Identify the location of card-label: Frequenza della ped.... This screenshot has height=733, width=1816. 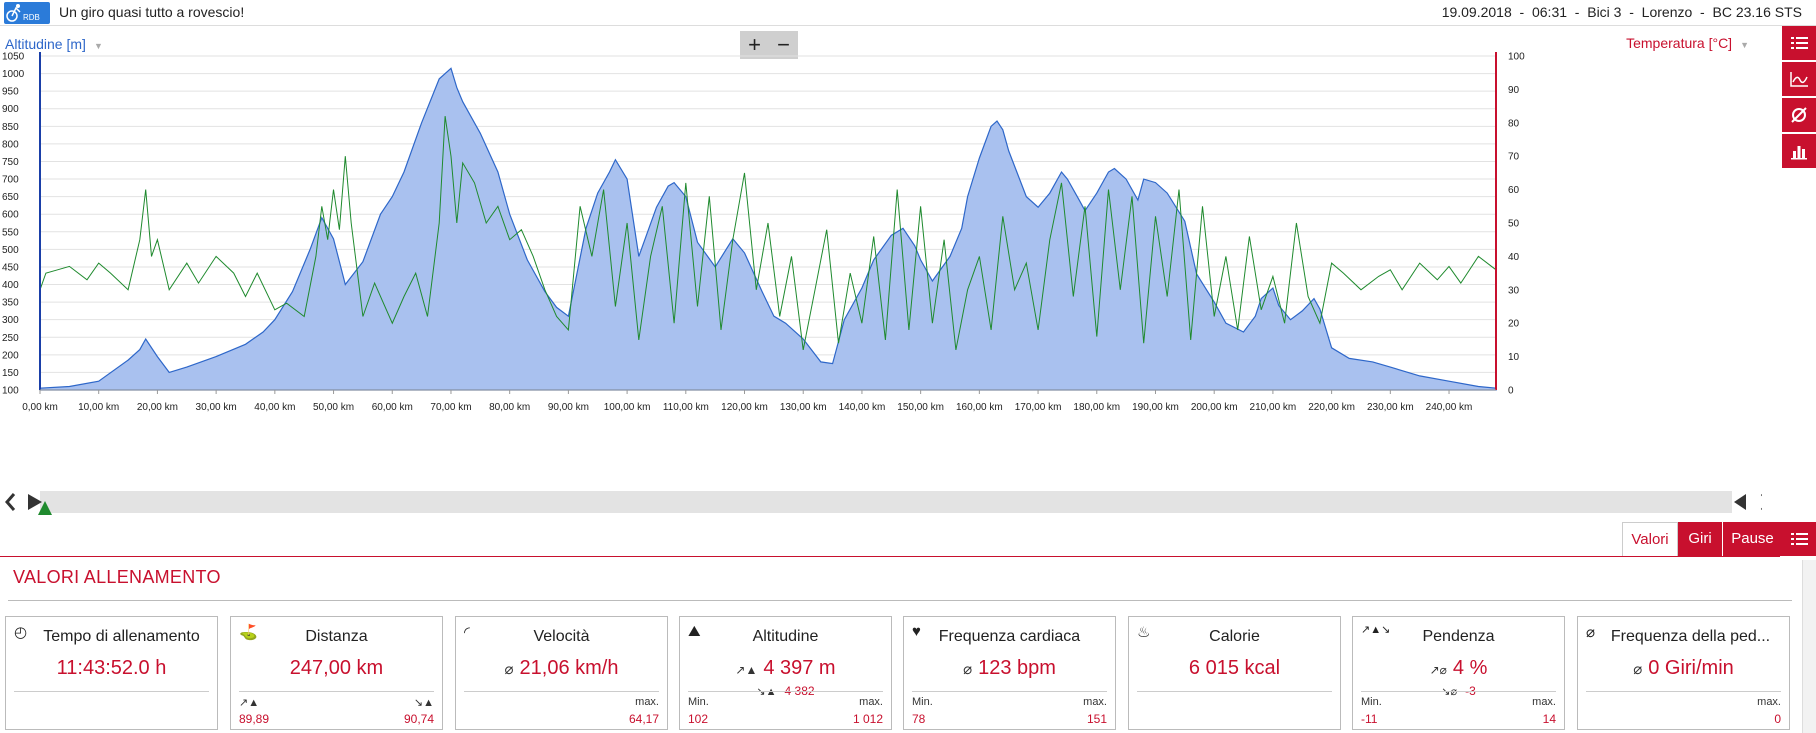
(1690, 636).